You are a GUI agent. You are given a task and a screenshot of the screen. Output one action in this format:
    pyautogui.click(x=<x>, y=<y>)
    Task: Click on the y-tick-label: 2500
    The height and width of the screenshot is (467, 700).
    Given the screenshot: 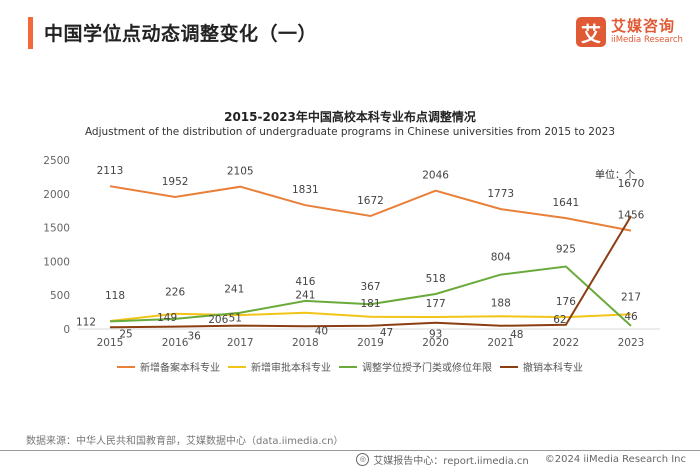 What is the action you would take?
    pyautogui.click(x=56, y=161)
    